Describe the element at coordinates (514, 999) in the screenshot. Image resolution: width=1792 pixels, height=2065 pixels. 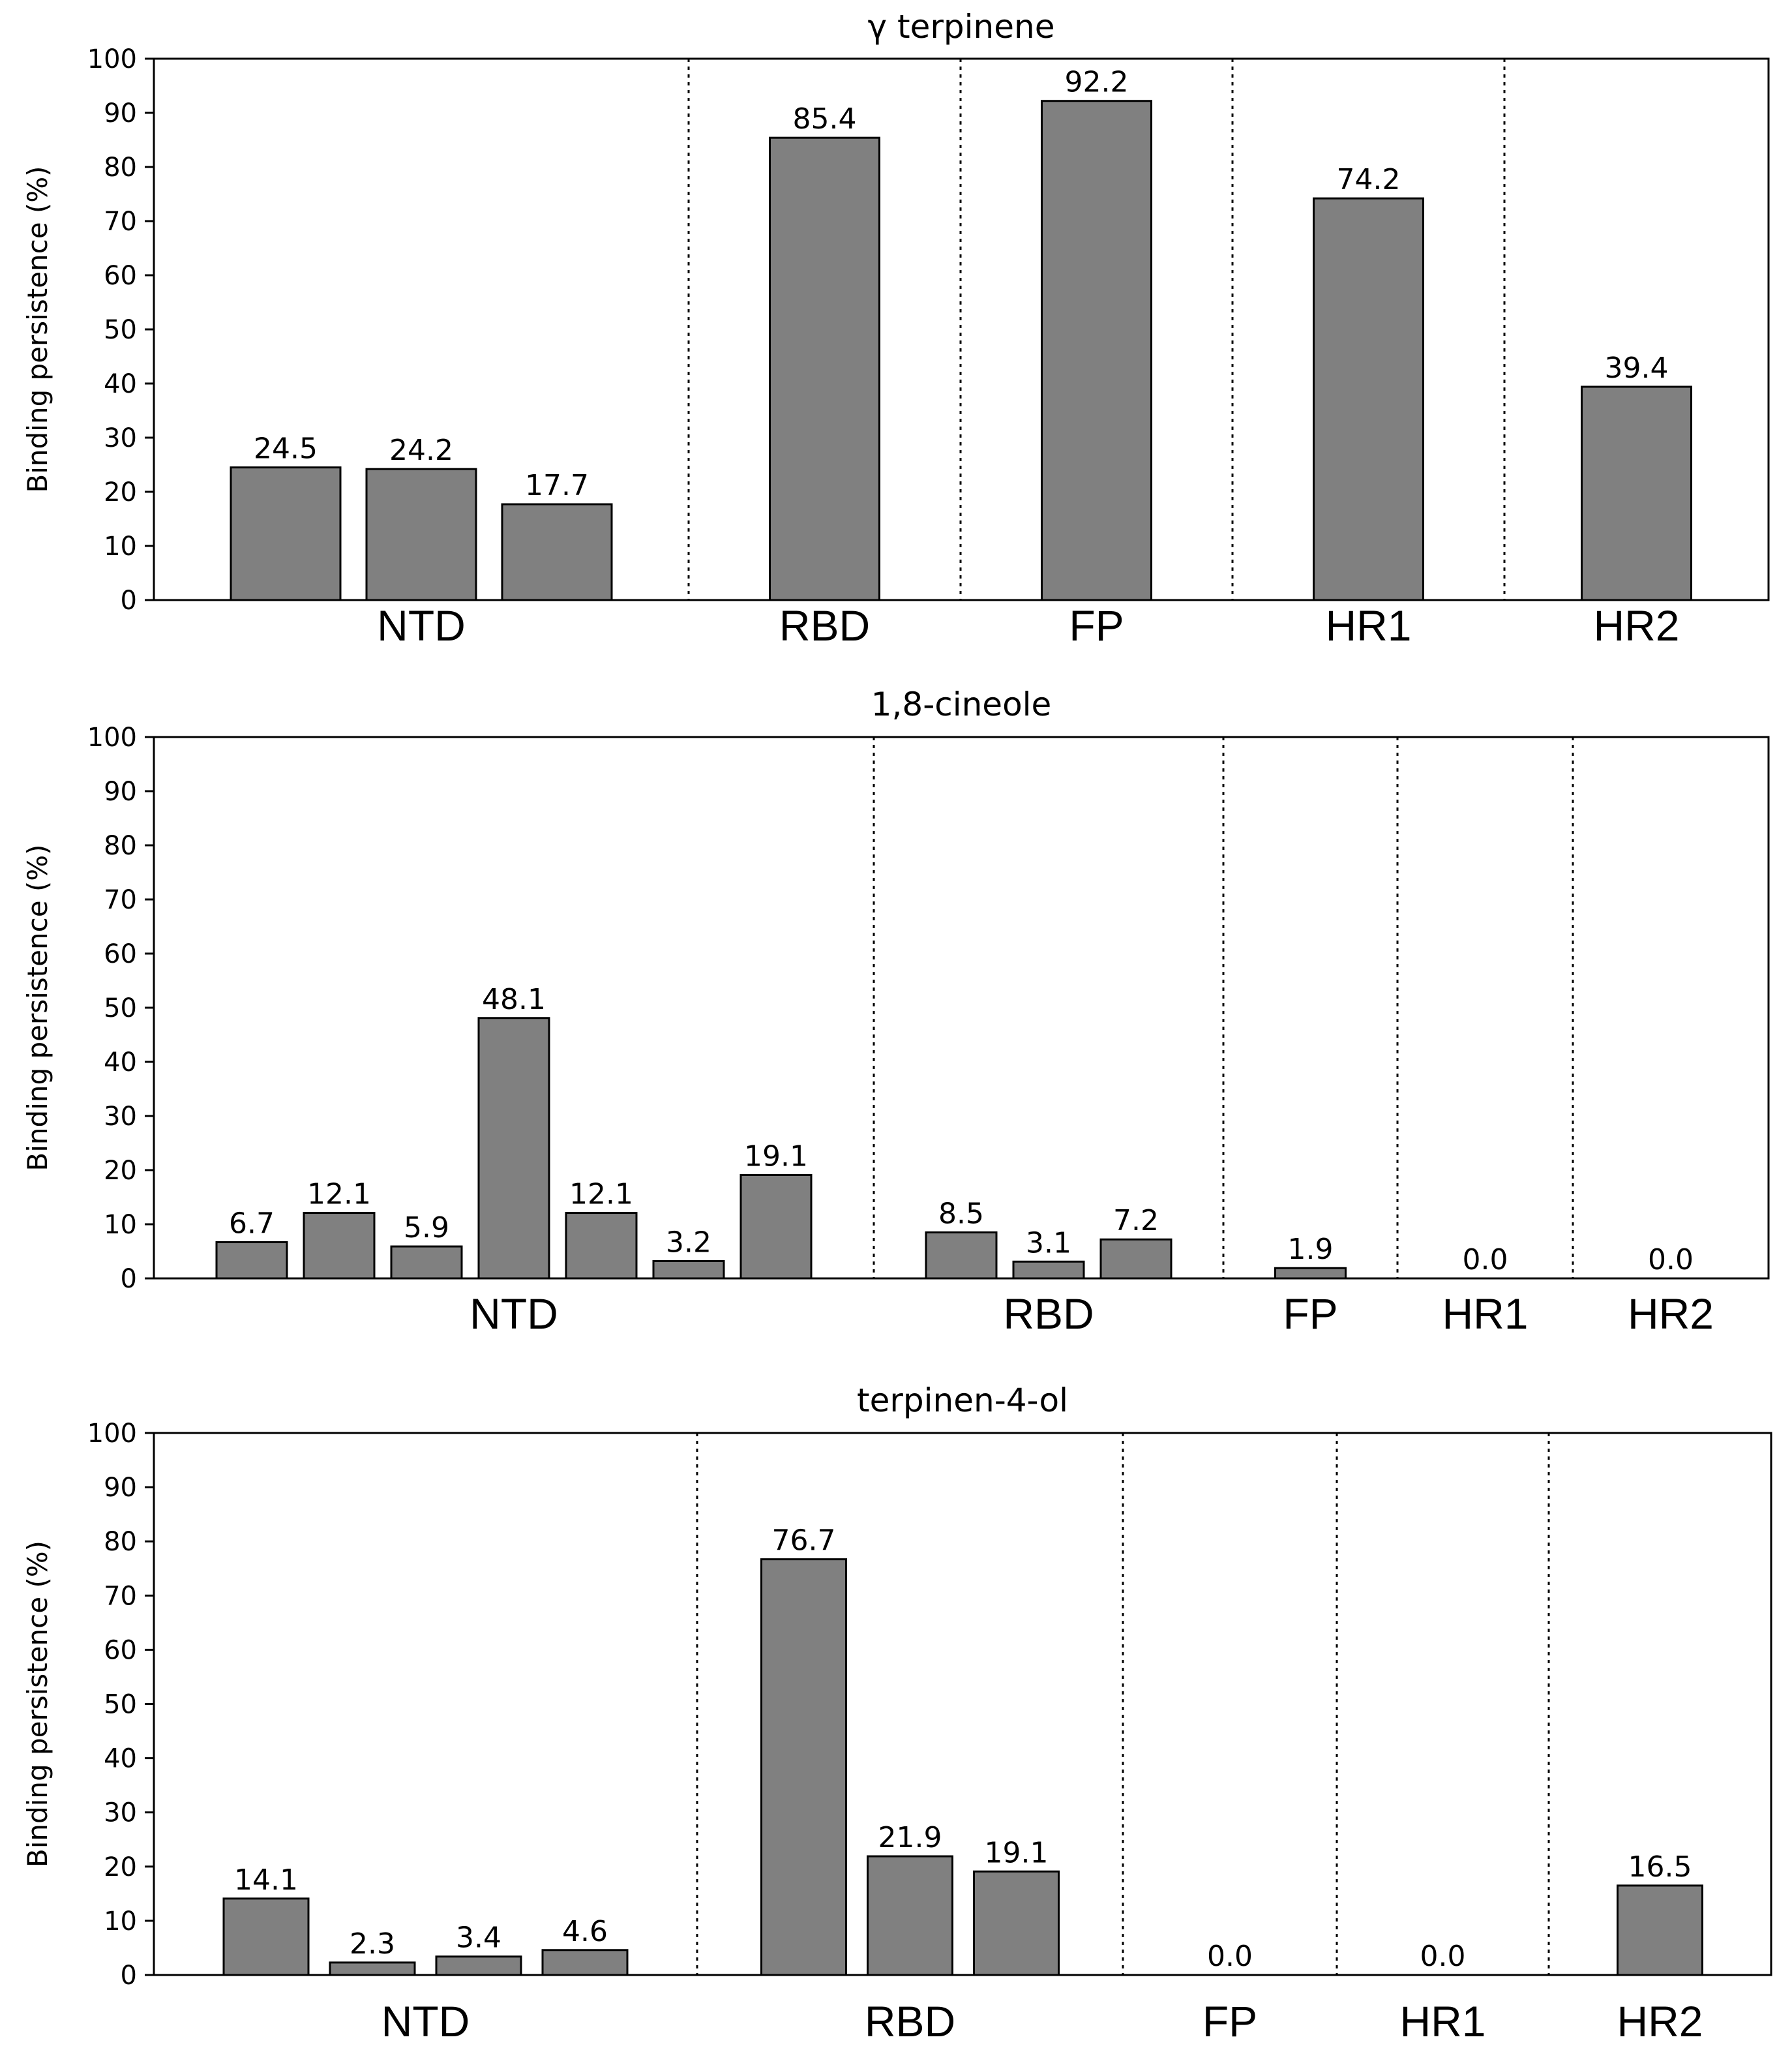
I see `bar-value-label: 48.1` at that location.